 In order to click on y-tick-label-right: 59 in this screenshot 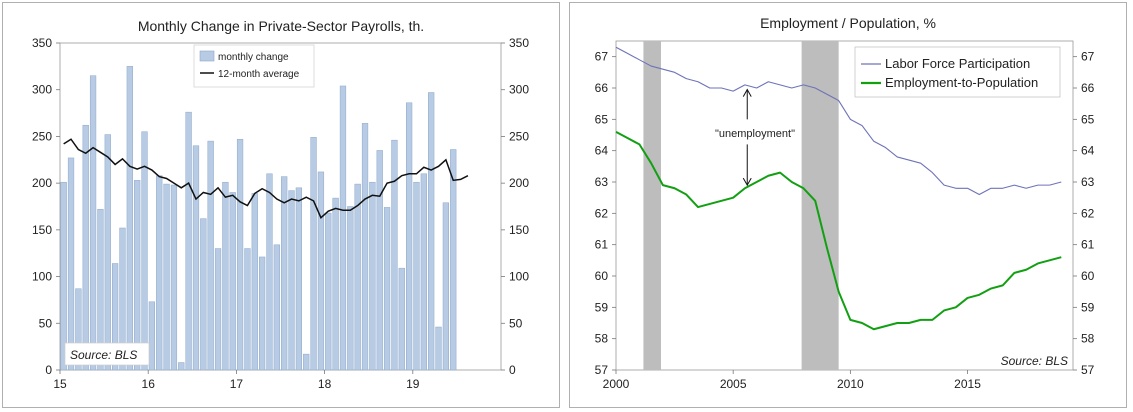, I will do `click(1088, 307)`.